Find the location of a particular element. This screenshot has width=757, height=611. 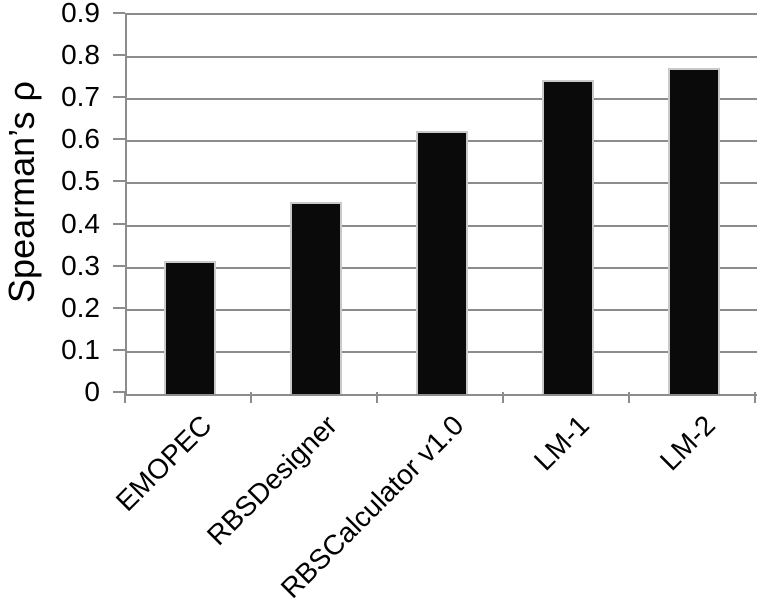

y-tick-label-0: 0 is located at coordinates (92, 391).